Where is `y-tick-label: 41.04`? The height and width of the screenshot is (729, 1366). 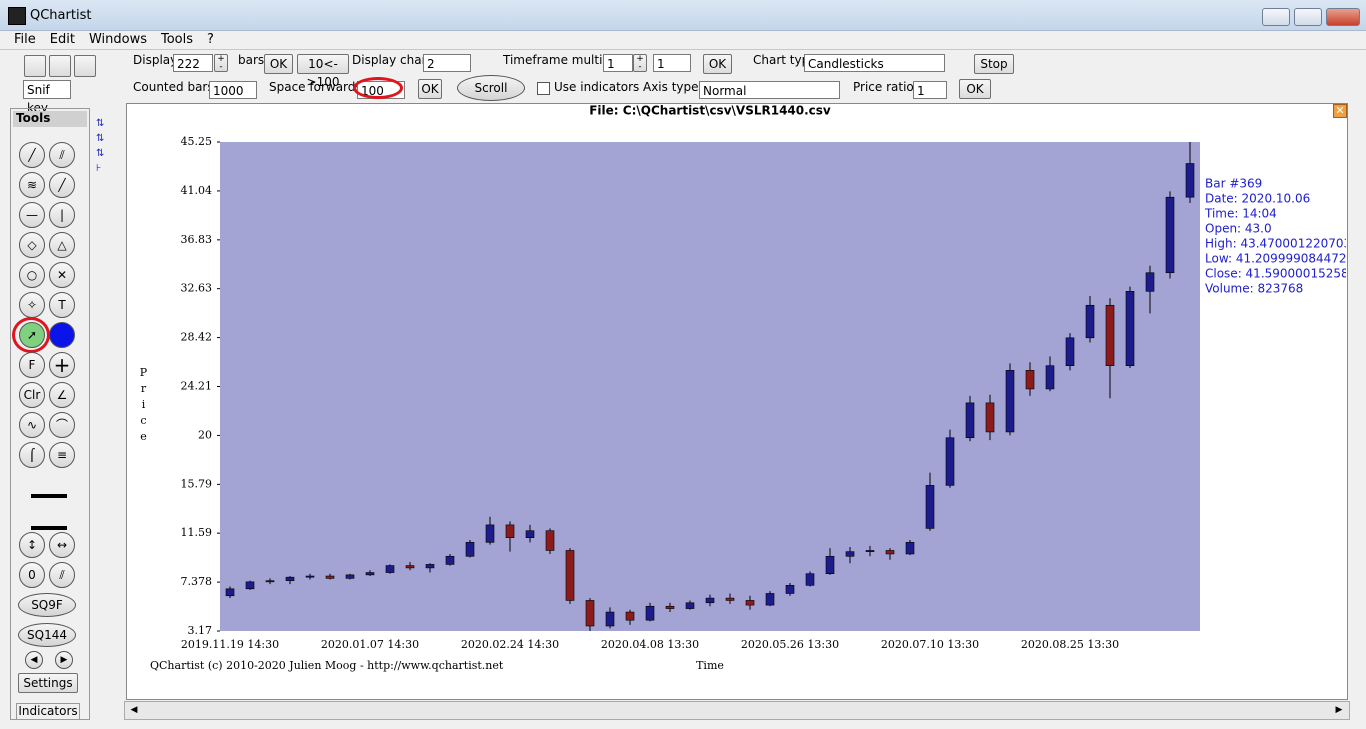 y-tick-label: 41.04 is located at coordinates (197, 190).